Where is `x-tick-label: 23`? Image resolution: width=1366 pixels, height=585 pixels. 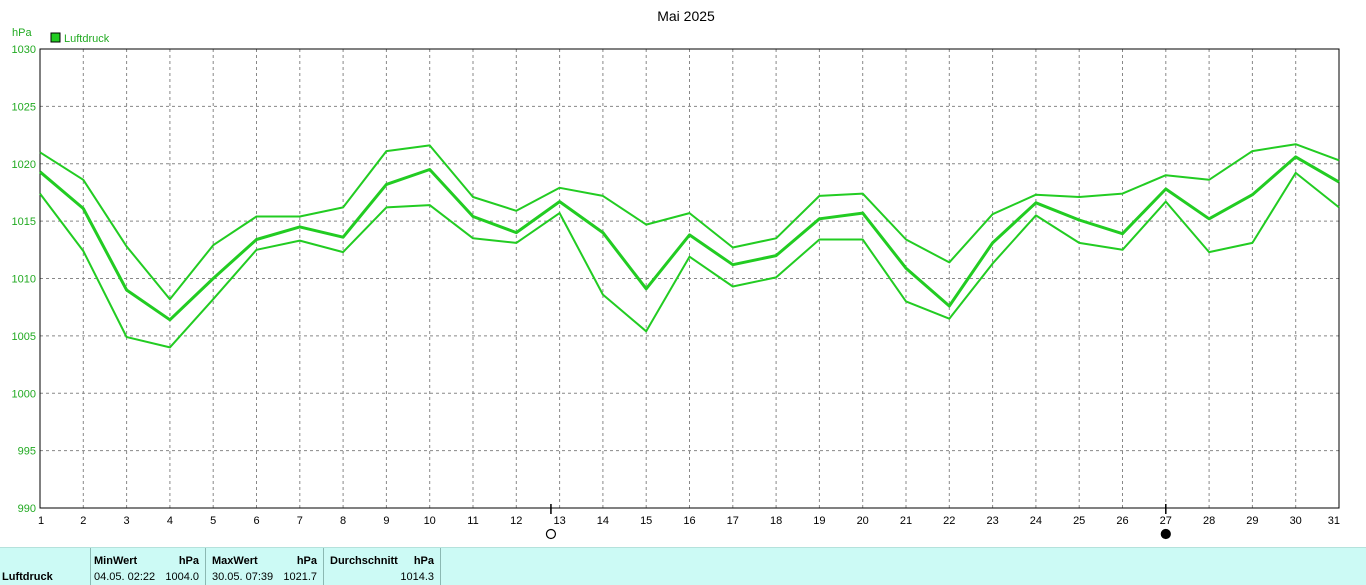
x-tick-label: 23 is located at coordinates (992, 521).